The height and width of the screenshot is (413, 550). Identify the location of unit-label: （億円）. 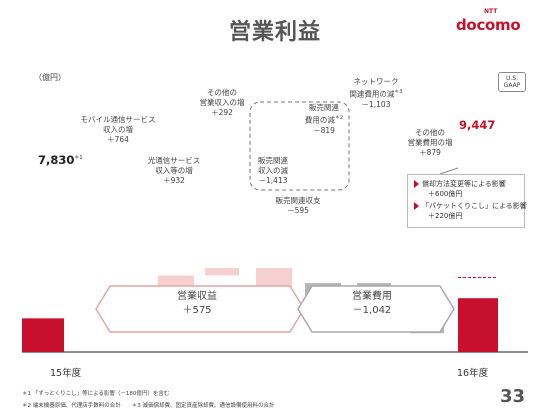
(50, 77).